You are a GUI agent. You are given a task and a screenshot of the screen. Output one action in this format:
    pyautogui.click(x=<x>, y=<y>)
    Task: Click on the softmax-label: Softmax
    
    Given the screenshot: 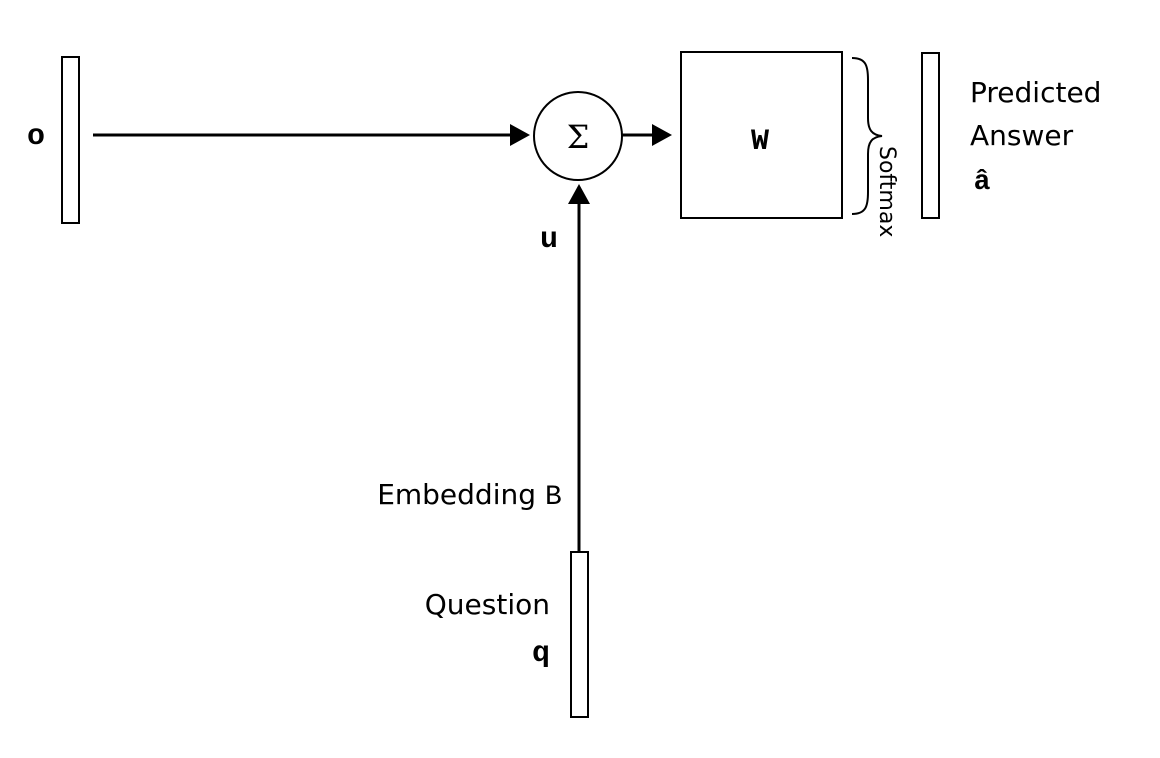 What is the action you would take?
    pyautogui.click(x=886, y=191)
    